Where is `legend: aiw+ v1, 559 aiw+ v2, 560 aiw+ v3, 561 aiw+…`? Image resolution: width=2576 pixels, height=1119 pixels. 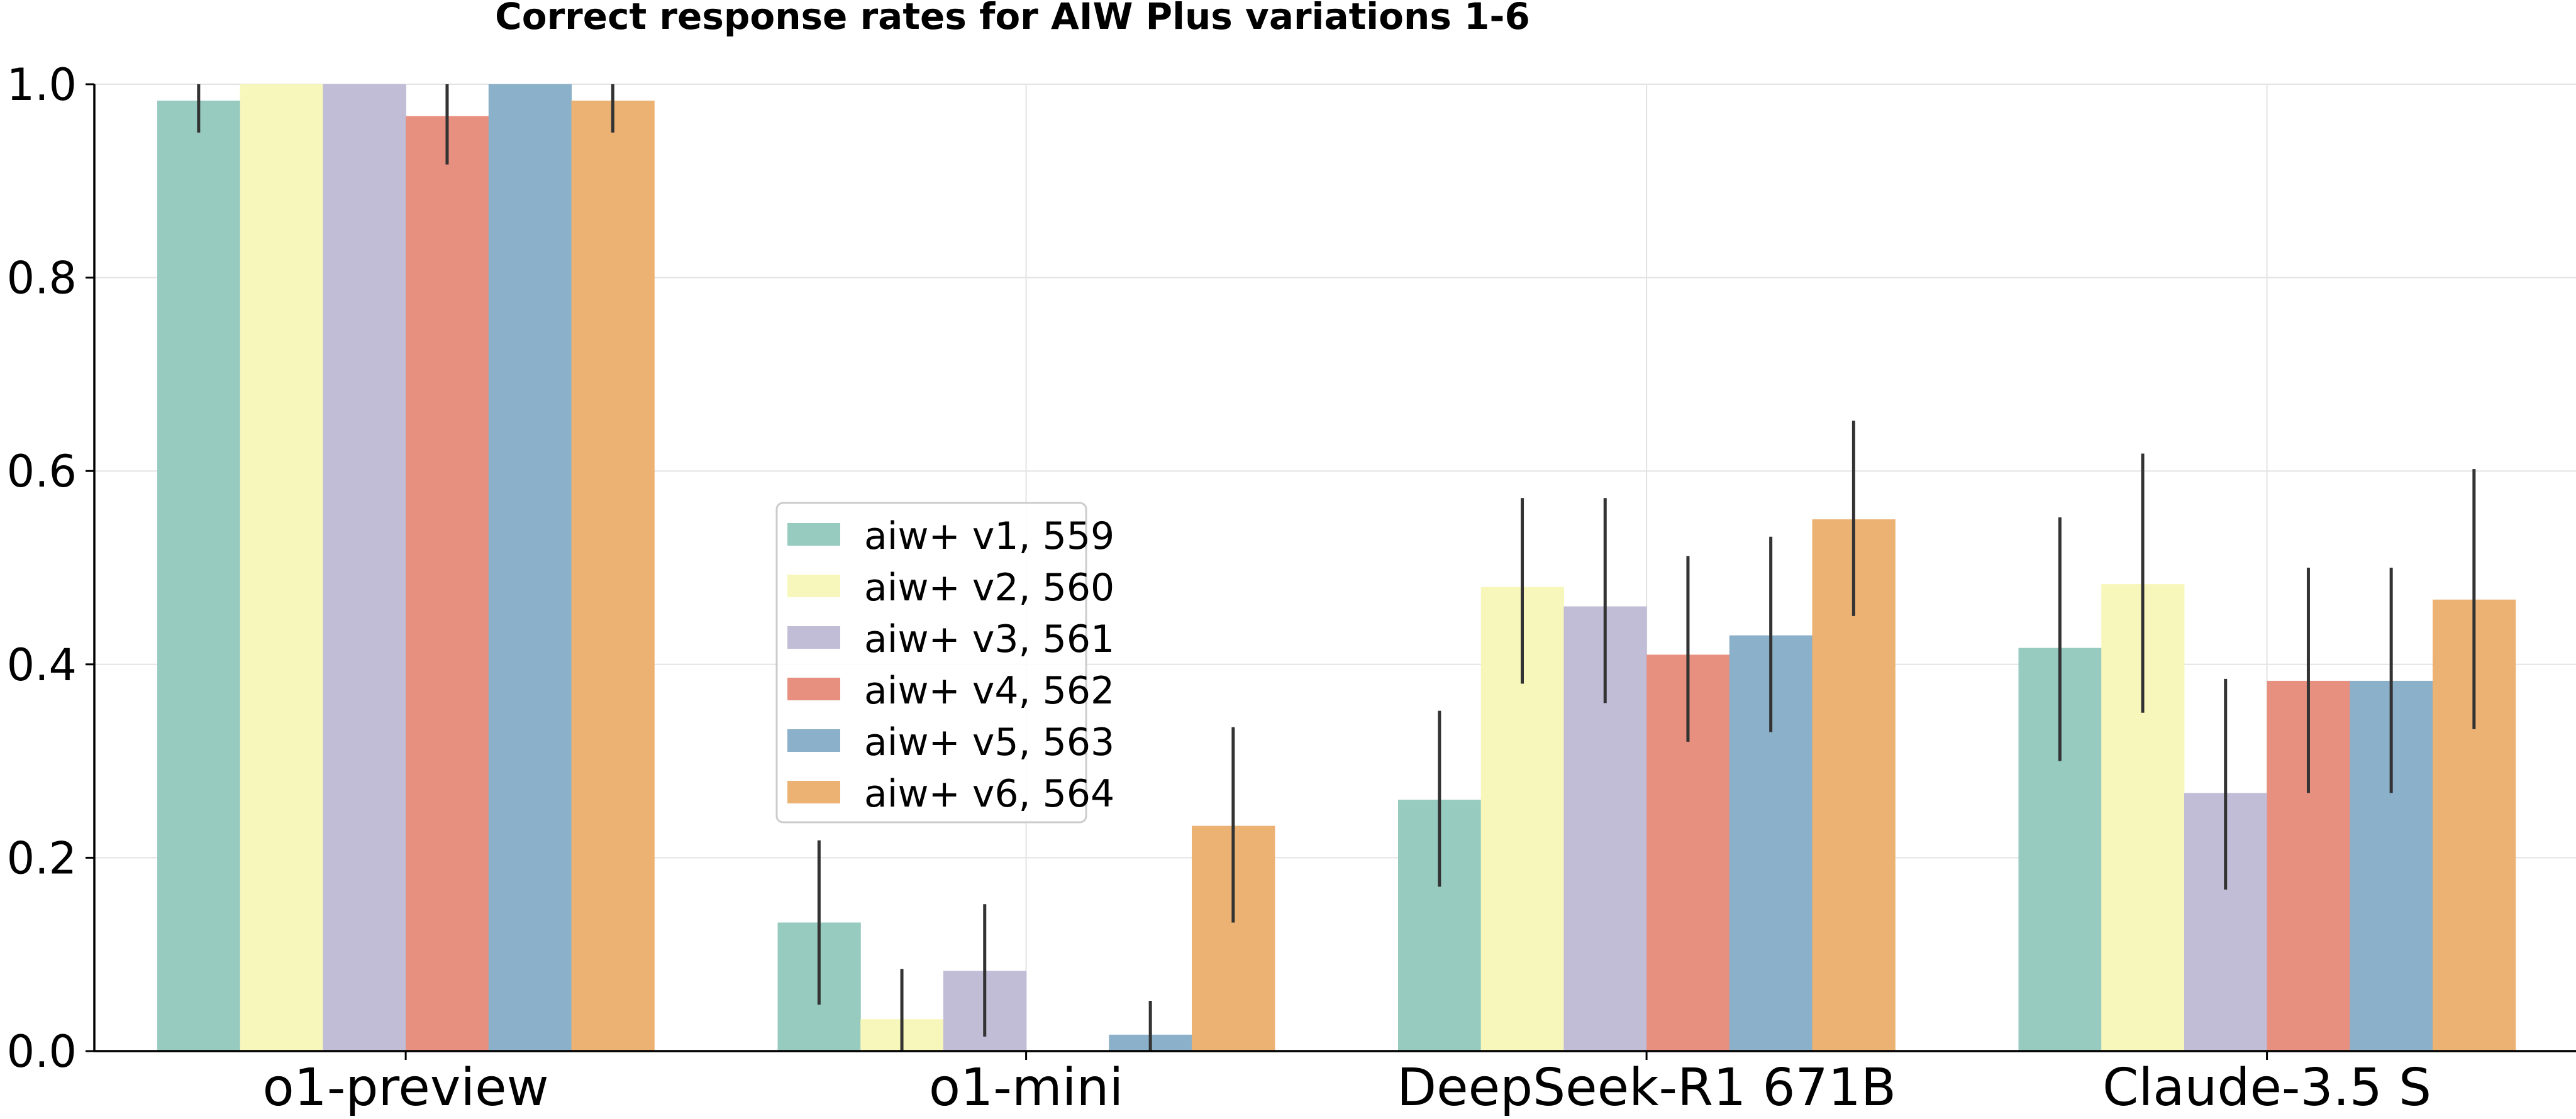
legend: aiw+ v1, 559 aiw+ v2, 560 aiw+ v3, 561 aiw+… is located at coordinates (944, 663).